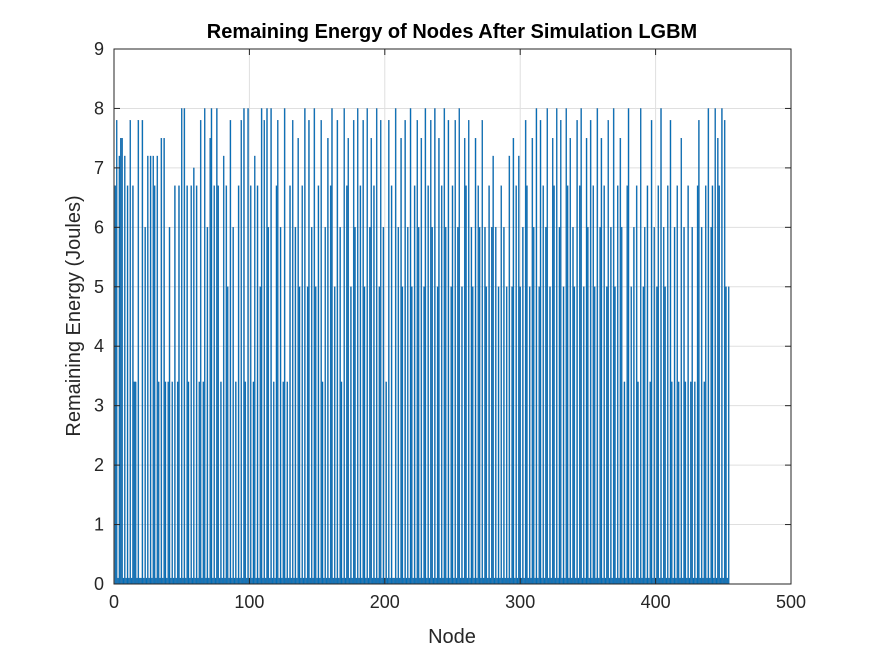 The image size is (875, 661). What do you see at coordinates (99, 49) in the screenshot?
I see `y-tick-label: 9` at bounding box center [99, 49].